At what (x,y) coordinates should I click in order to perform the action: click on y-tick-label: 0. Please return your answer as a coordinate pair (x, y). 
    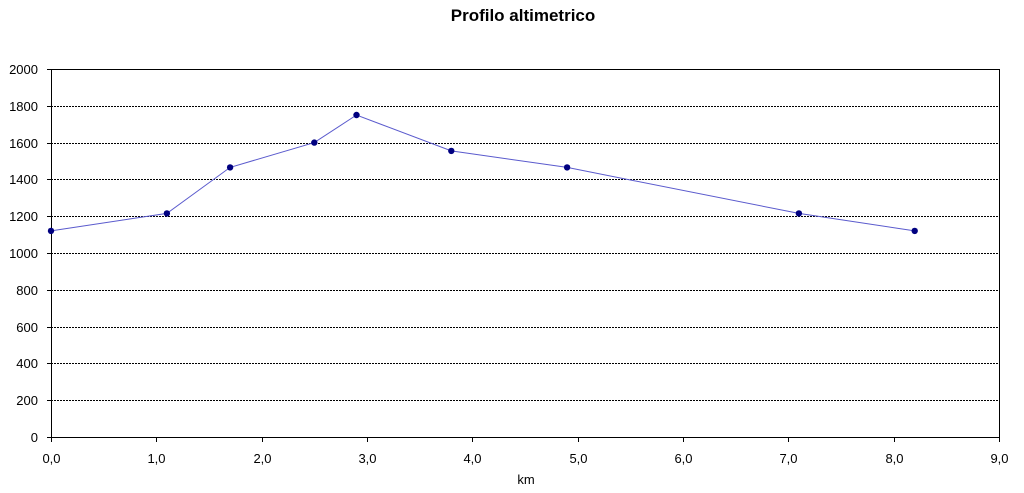
    Looking at the image, I should click on (34, 437).